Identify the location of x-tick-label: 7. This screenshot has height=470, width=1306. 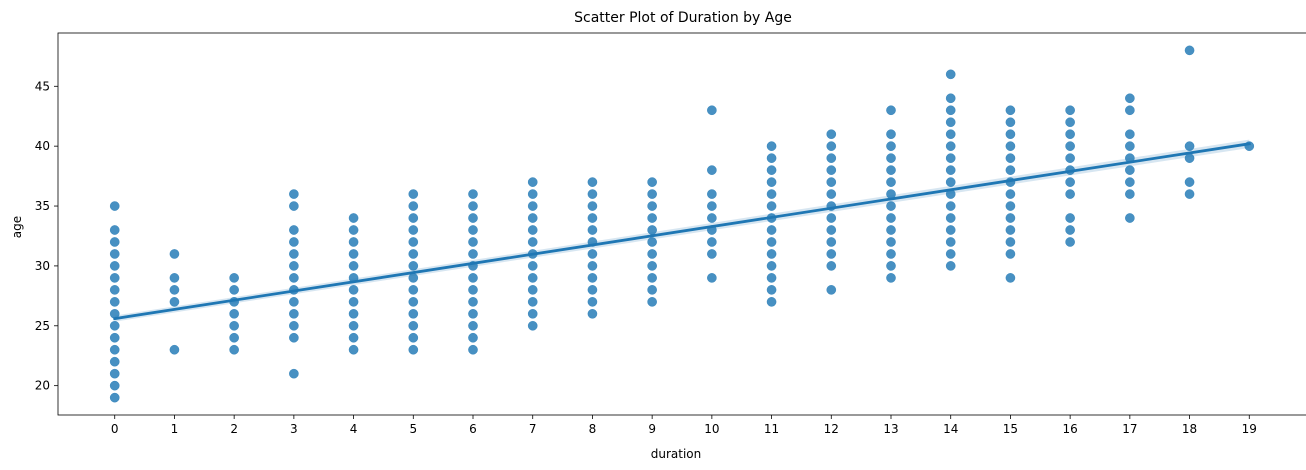
(533, 429).